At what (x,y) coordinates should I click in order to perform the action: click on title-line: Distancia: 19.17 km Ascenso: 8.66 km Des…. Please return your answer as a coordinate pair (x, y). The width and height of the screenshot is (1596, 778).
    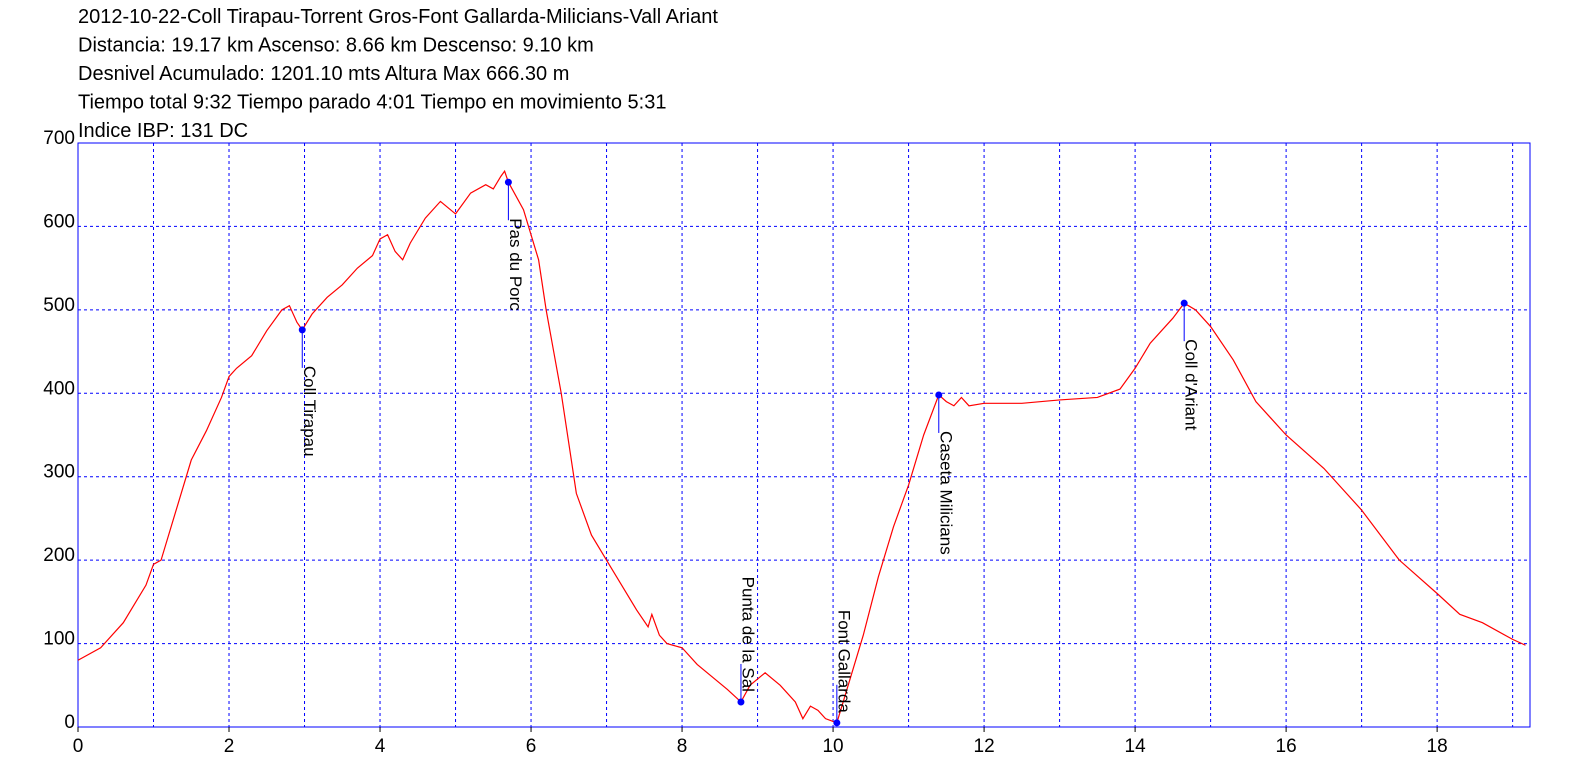
    Looking at the image, I should click on (336, 46).